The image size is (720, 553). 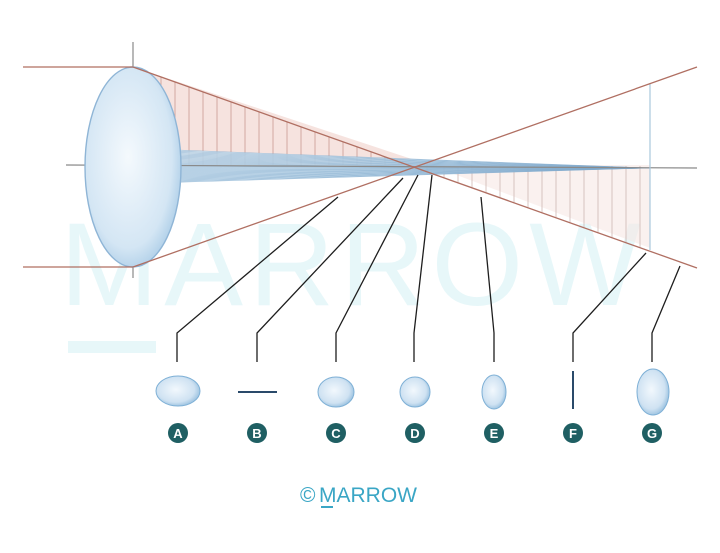 I want to click on badge-a-label: A, so click(x=178, y=433).